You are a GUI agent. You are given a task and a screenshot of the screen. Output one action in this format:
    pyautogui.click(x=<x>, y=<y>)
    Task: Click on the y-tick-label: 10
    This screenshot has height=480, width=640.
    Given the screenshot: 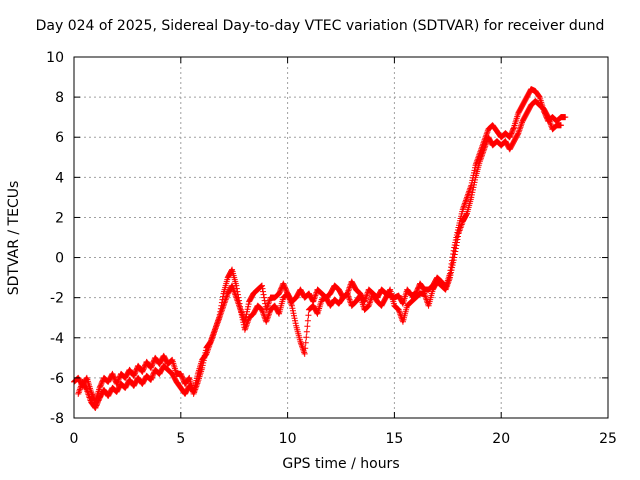 What is the action you would take?
    pyautogui.click(x=55, y=58)
    